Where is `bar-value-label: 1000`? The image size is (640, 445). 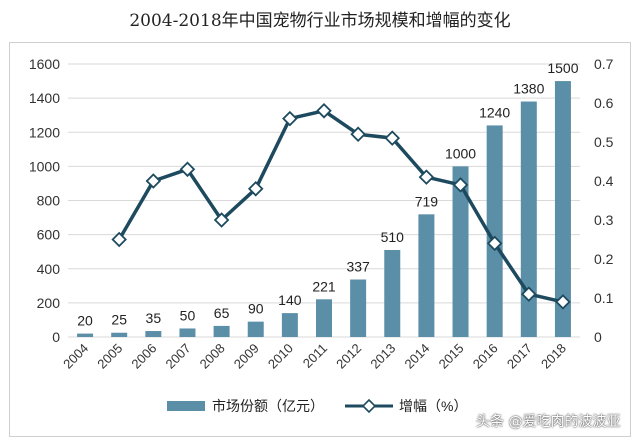
bar-value-label: 1000 is located at coordinates (460, 153).